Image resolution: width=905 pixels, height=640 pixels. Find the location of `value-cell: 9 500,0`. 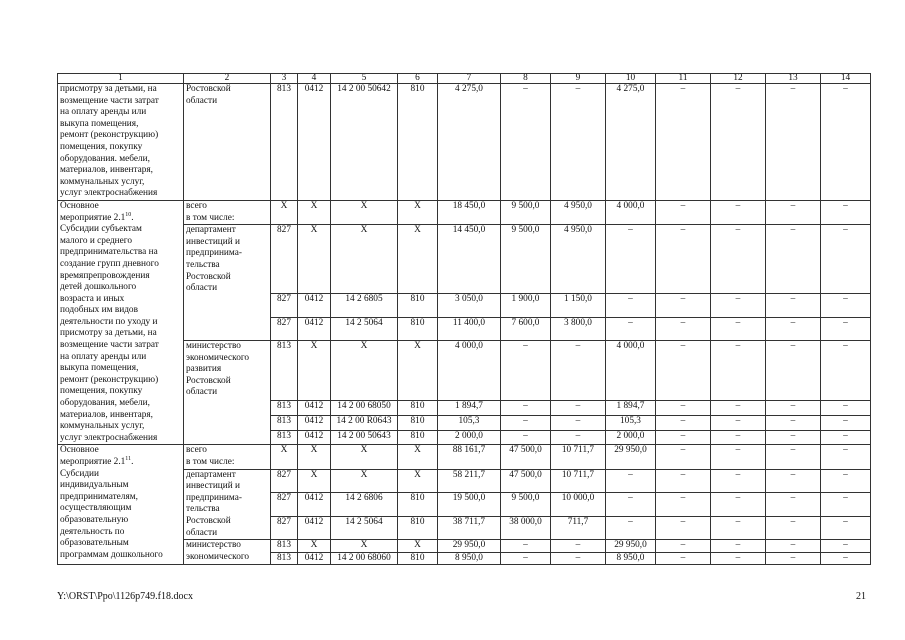

value-cell: 9 500,0 is located at coordinates (525, 212).